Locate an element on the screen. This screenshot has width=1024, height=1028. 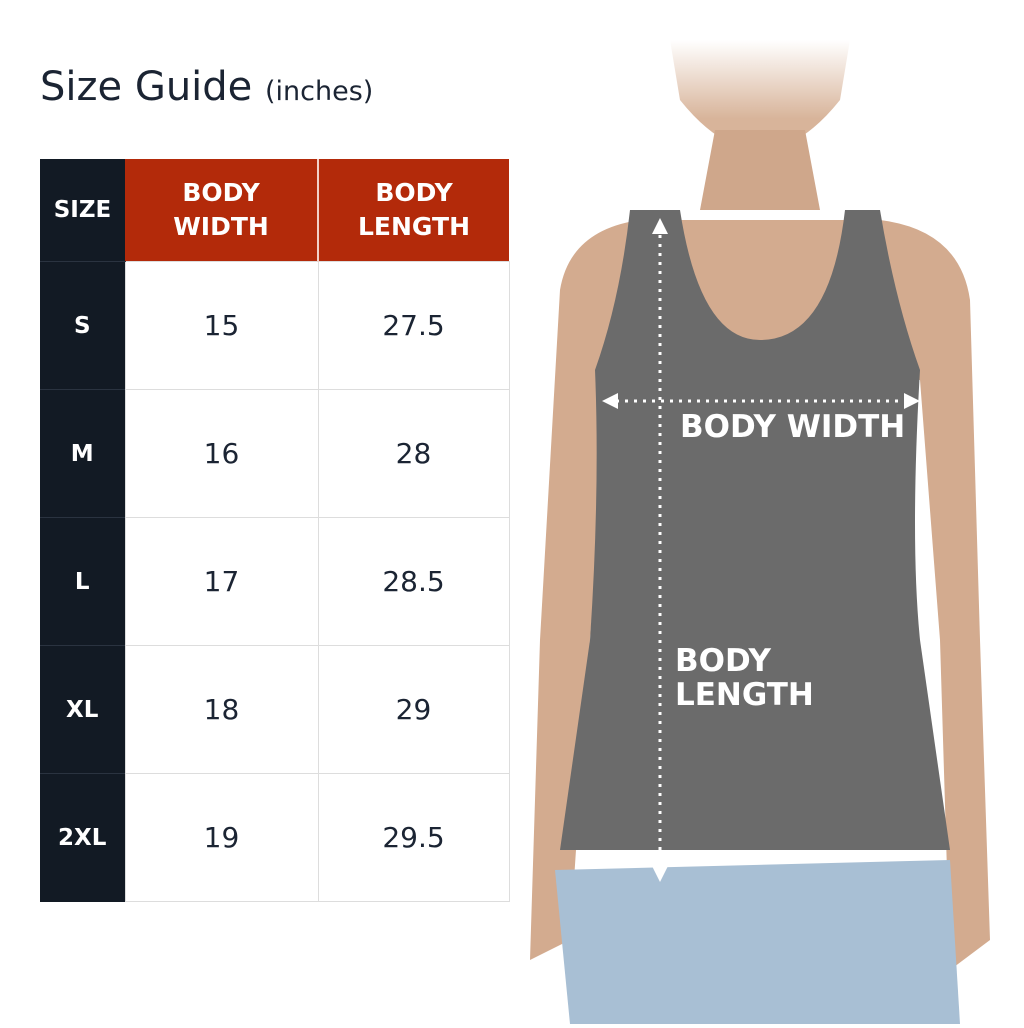
body-width-cell: 15 is located at coordinates (221, 325).